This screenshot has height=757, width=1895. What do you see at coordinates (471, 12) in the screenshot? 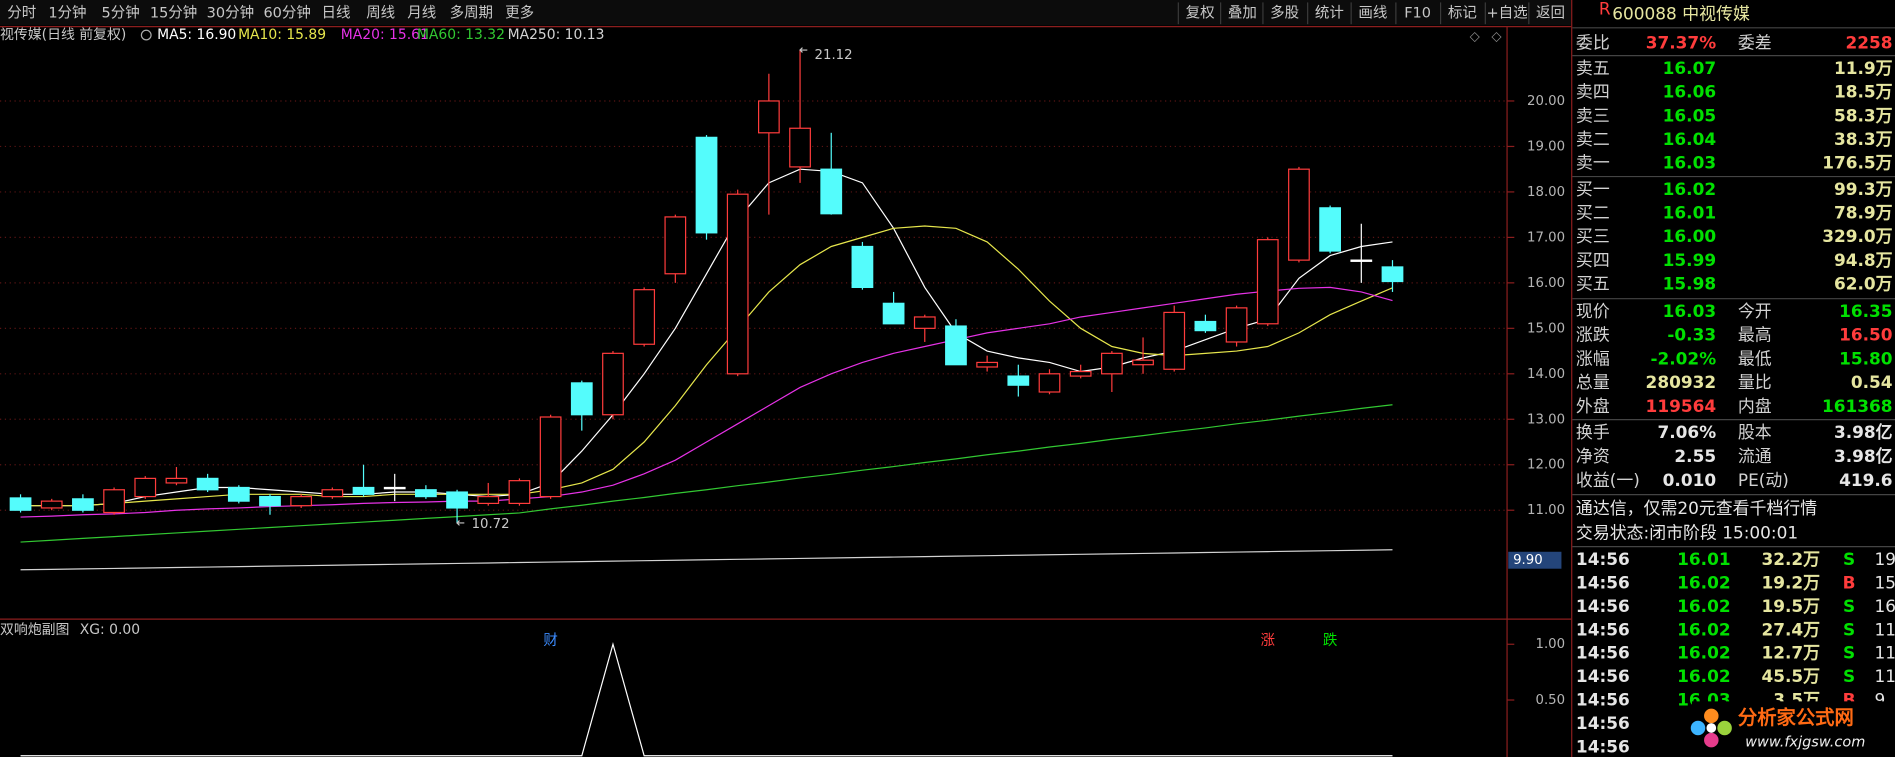
I see `toolbar-tab: 多周期` at bounding box center [471, 12].